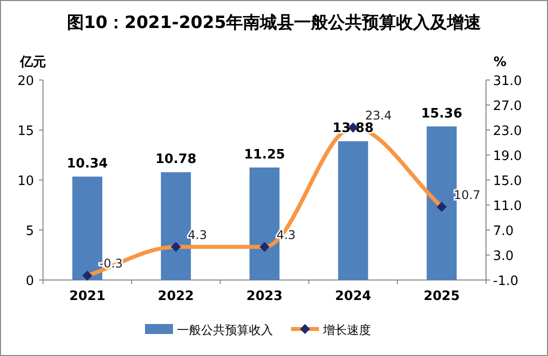 Image resolution: width=548 pixels, height=356 pixels. I want to click on y2-axis-title: %, so click(500, 62).